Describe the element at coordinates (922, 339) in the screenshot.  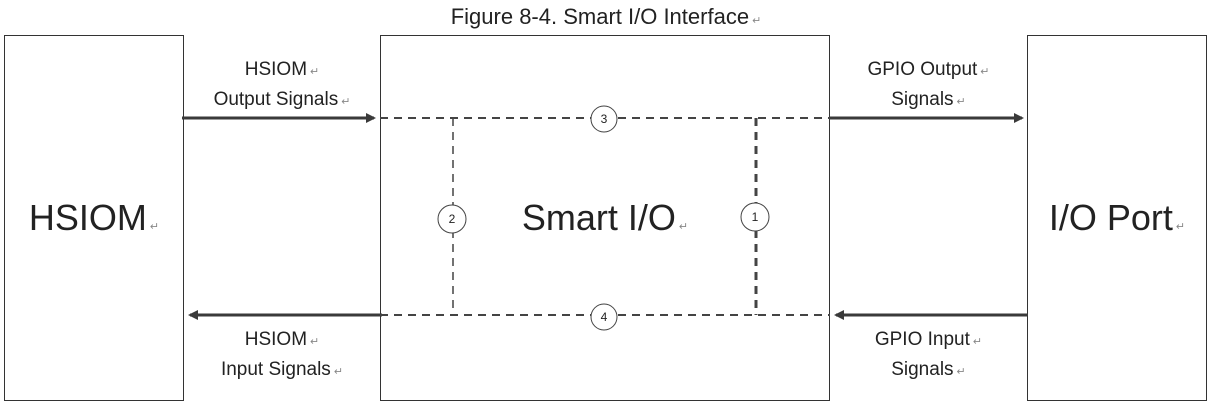
I see `signal-label-line: GPIO Input` at that location.